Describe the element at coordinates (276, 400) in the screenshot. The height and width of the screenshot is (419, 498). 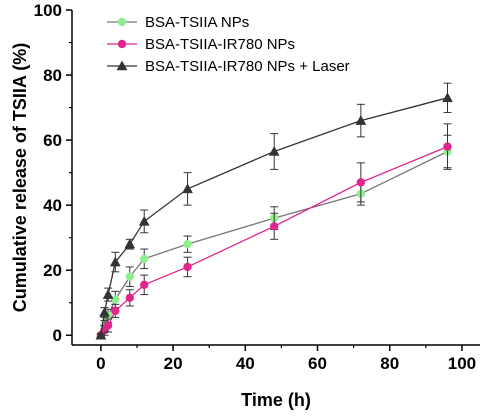
I see `x-axis-title: Time (h)` at that location.